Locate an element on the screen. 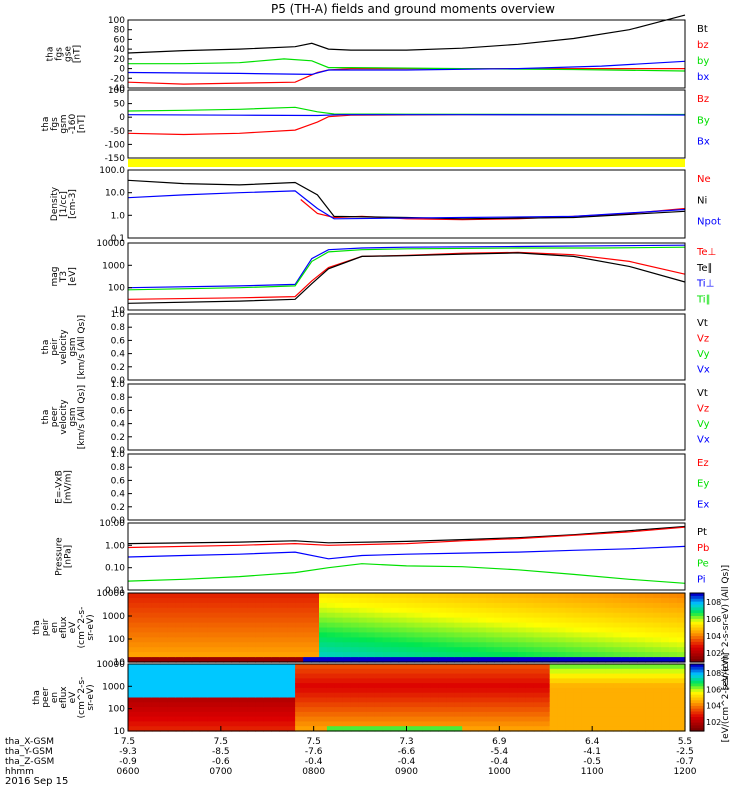 The image size is (750, 800). y-tick-label: 0.8 is located at coordinates (118, 398).